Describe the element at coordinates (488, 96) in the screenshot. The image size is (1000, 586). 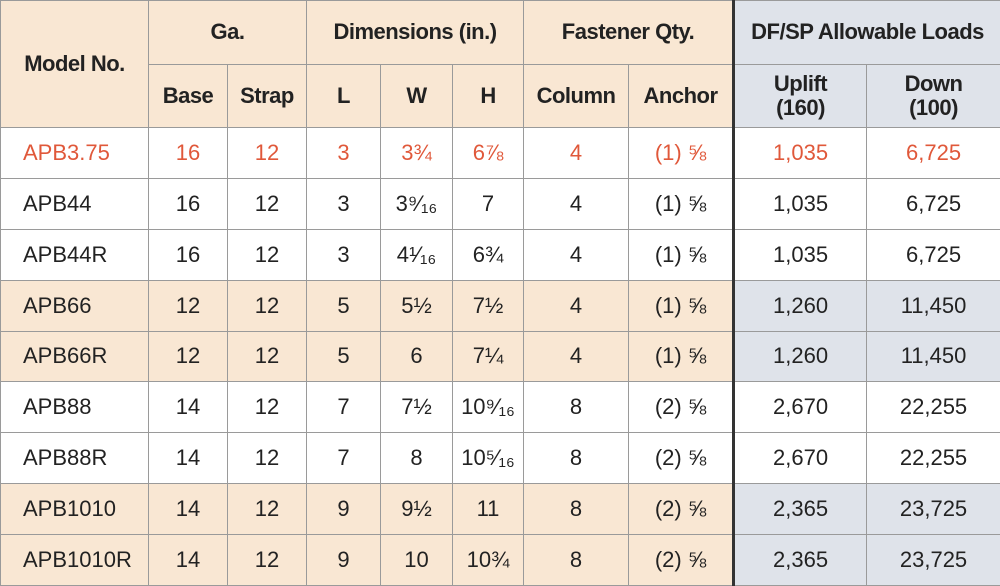
I see `header-cell: H` at that location.